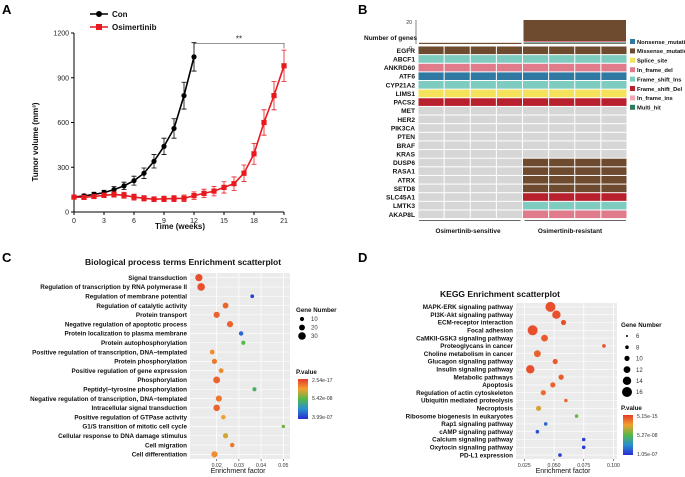 The width and height of the screenshot is (685, 477). I want to click on d-xlabel: Enrichment factor, so click(564, 471).